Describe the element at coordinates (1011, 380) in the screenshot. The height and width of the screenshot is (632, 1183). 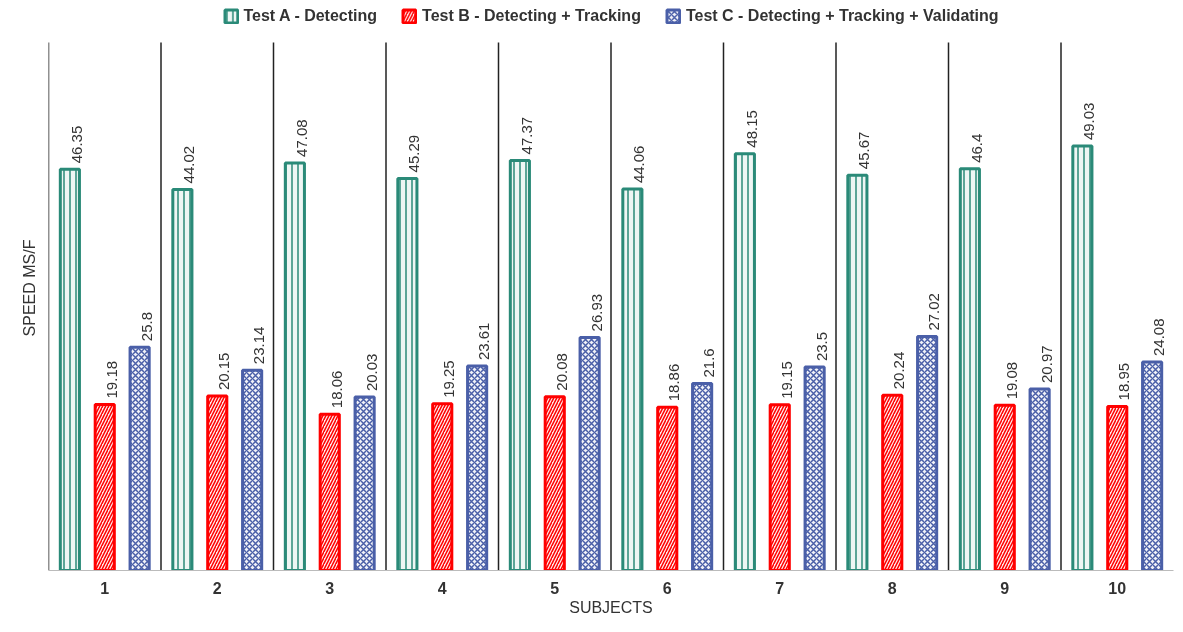
I see `data-label: 19.08` at that location.